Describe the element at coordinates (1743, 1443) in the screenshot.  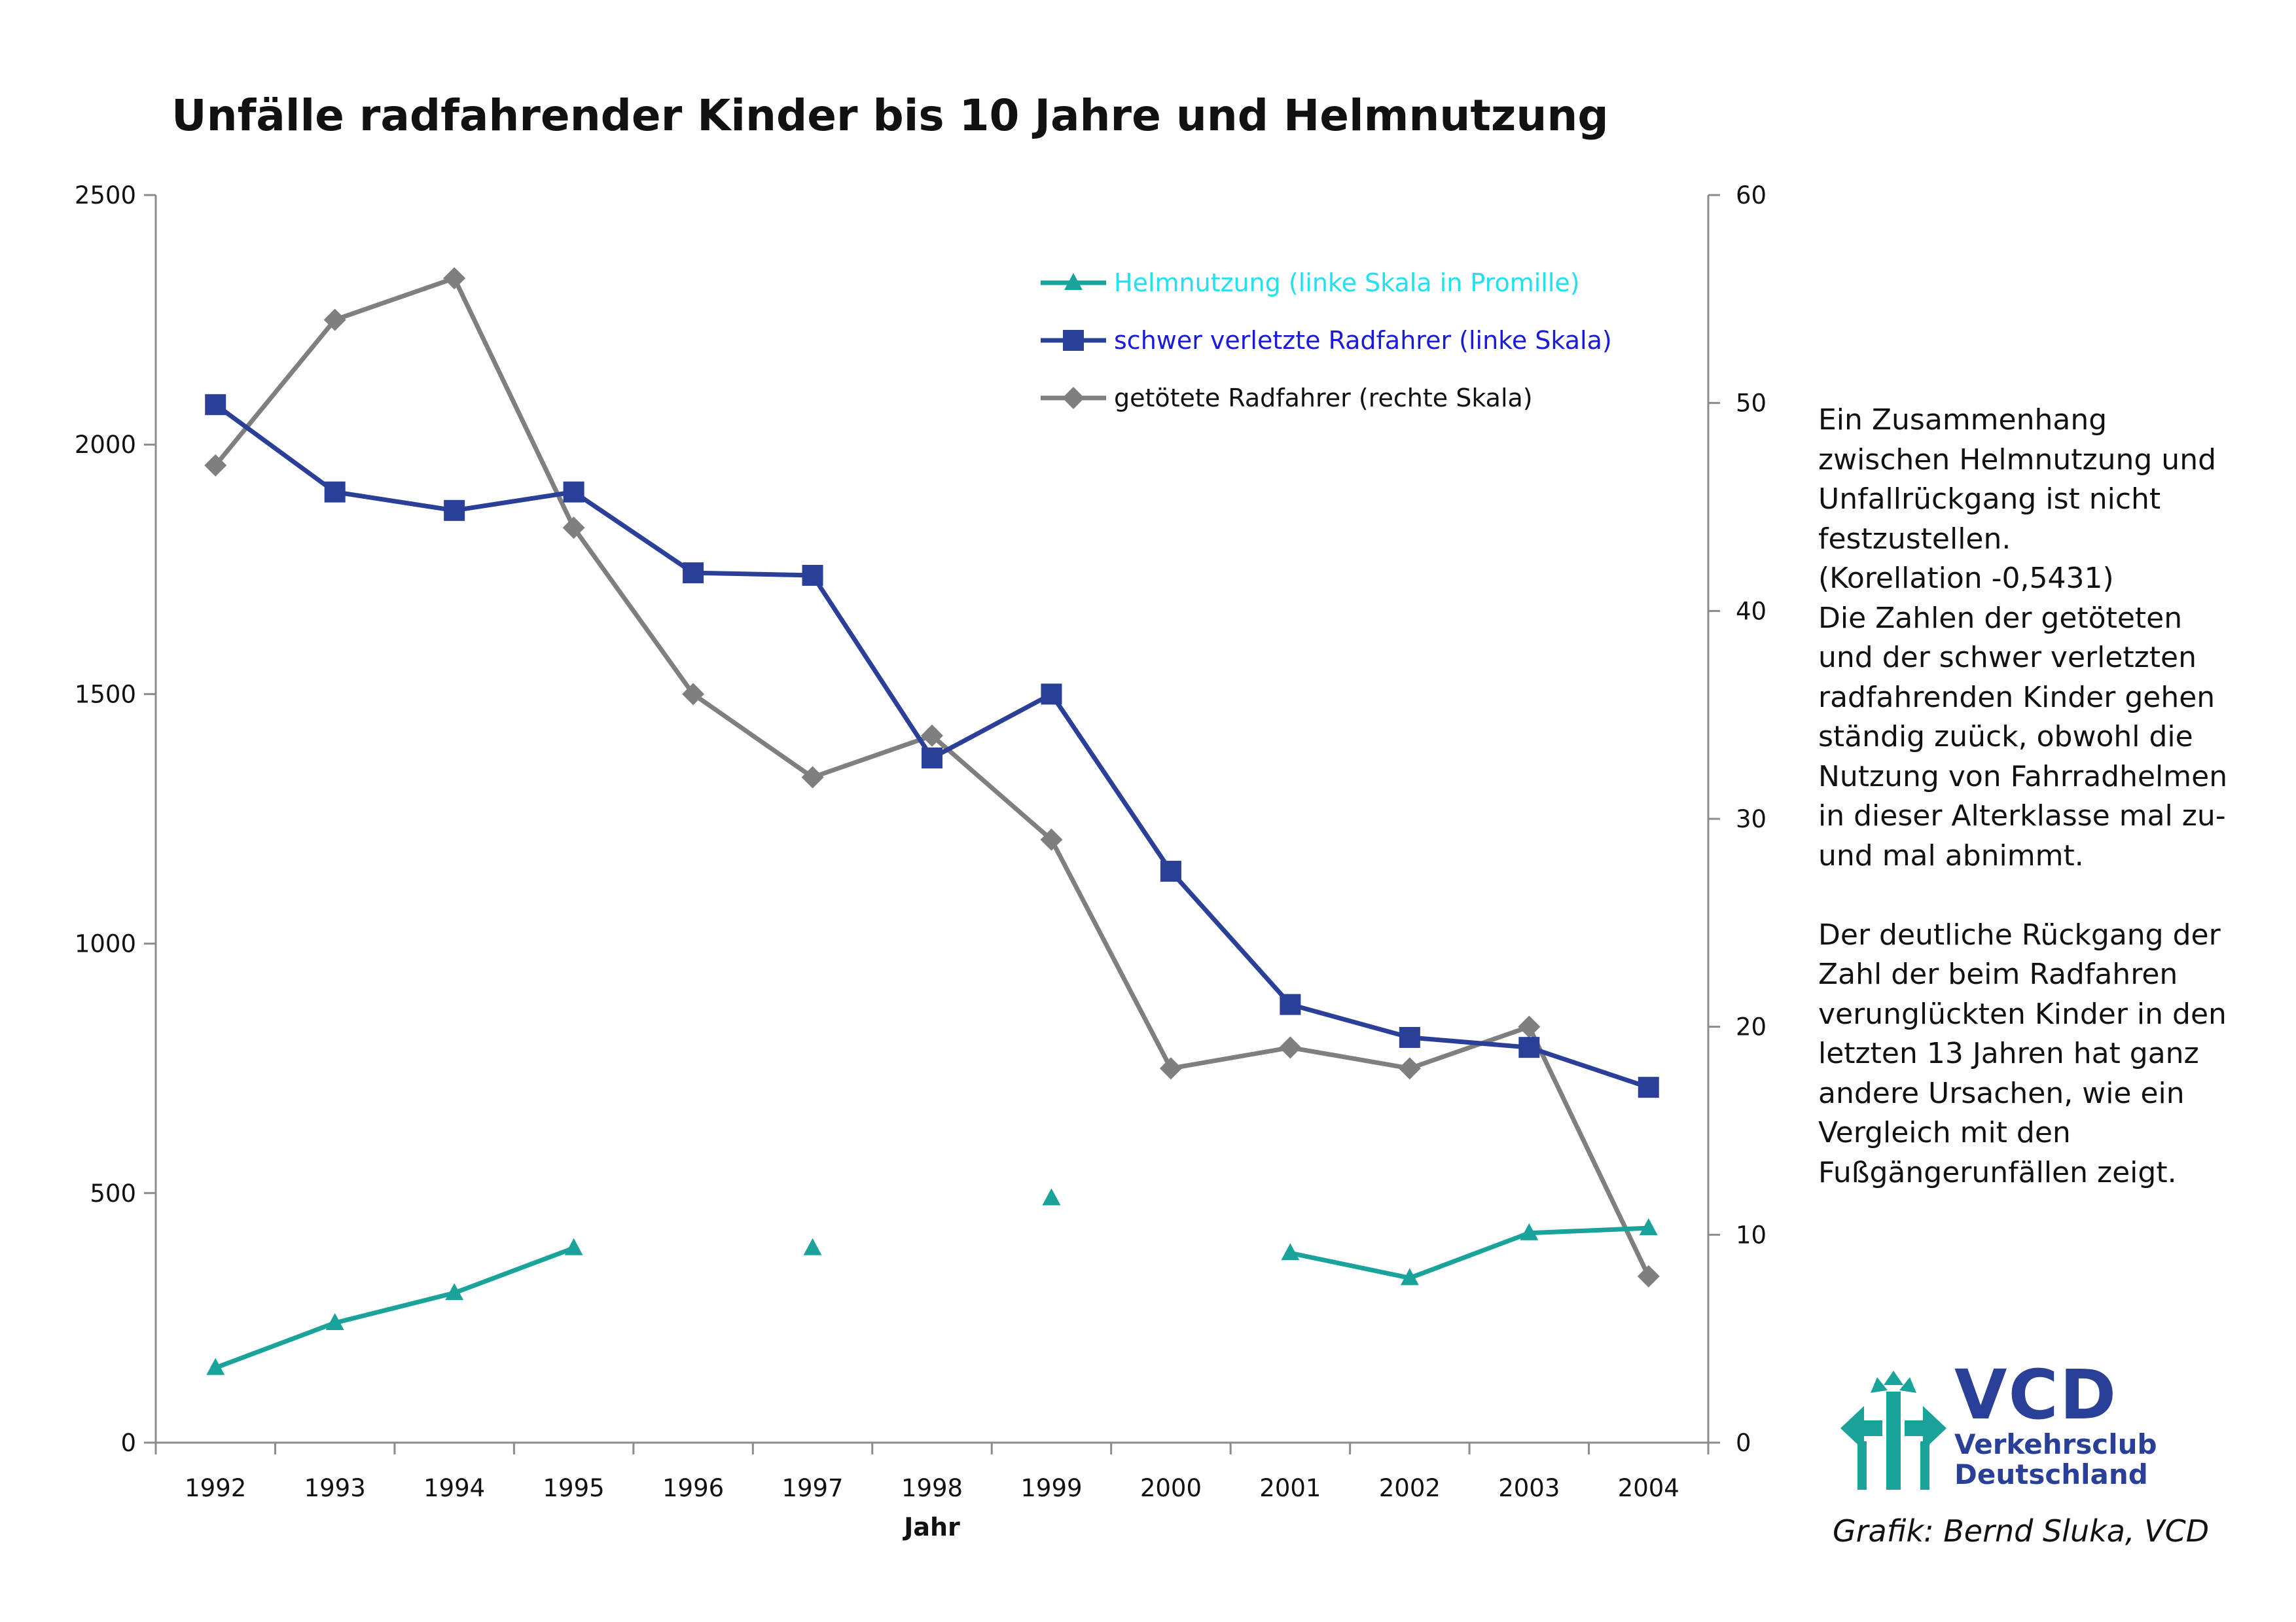
I see `y-right-tick-label: 0` at that location.